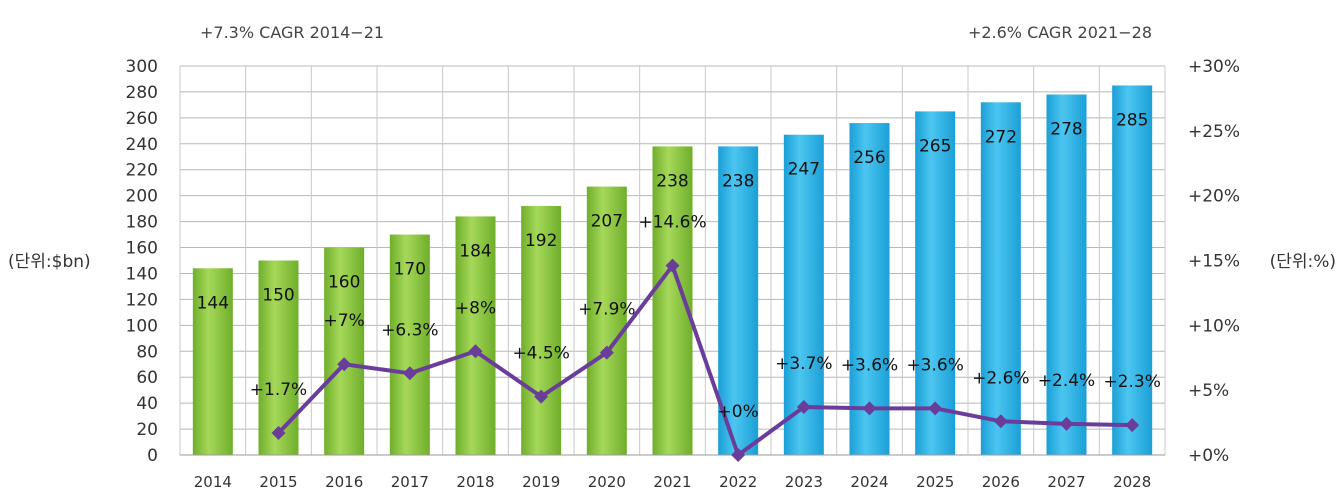 This screenshot has height=504, width=1342. What do you see at coordinates (1066, 130) in the screenshot?
I see `bar-value-label: 278` at bounding box center [1066, 130].